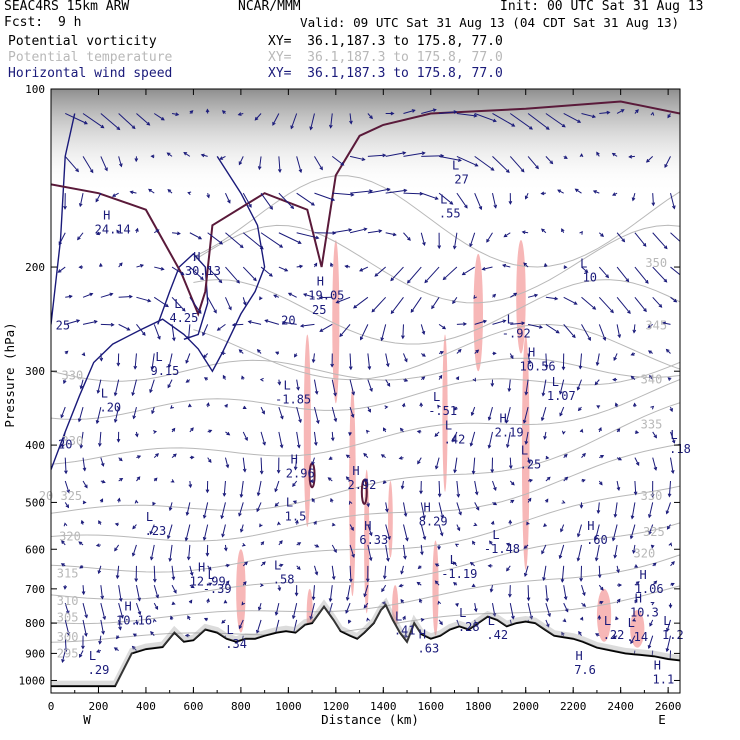 The width and height of the screenshot is (740, 740). What do you see at coordinates (365, 141) in the screenshot?
I see `jet-shading` at bounding box center [365, 141].